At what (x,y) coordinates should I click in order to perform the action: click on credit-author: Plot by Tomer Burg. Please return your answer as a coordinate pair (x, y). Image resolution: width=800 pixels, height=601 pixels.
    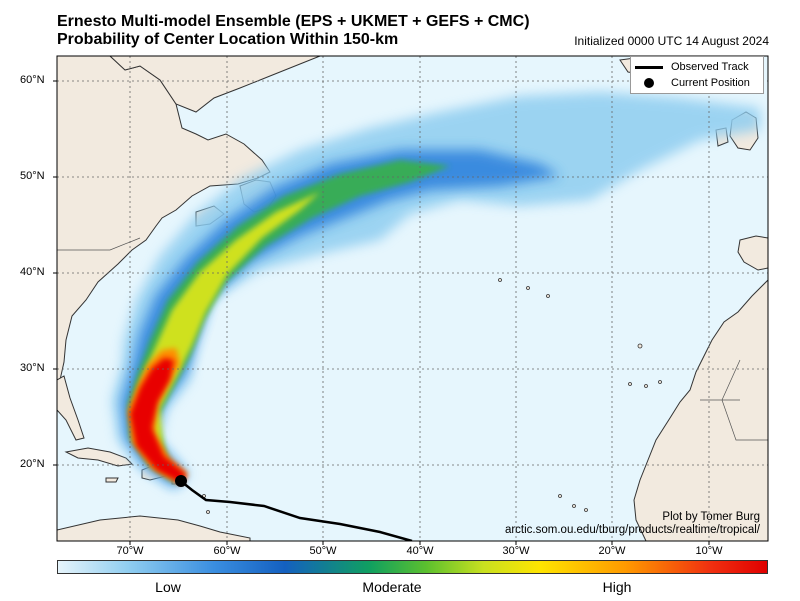
    Looking at the image, I should click on (711, 517).